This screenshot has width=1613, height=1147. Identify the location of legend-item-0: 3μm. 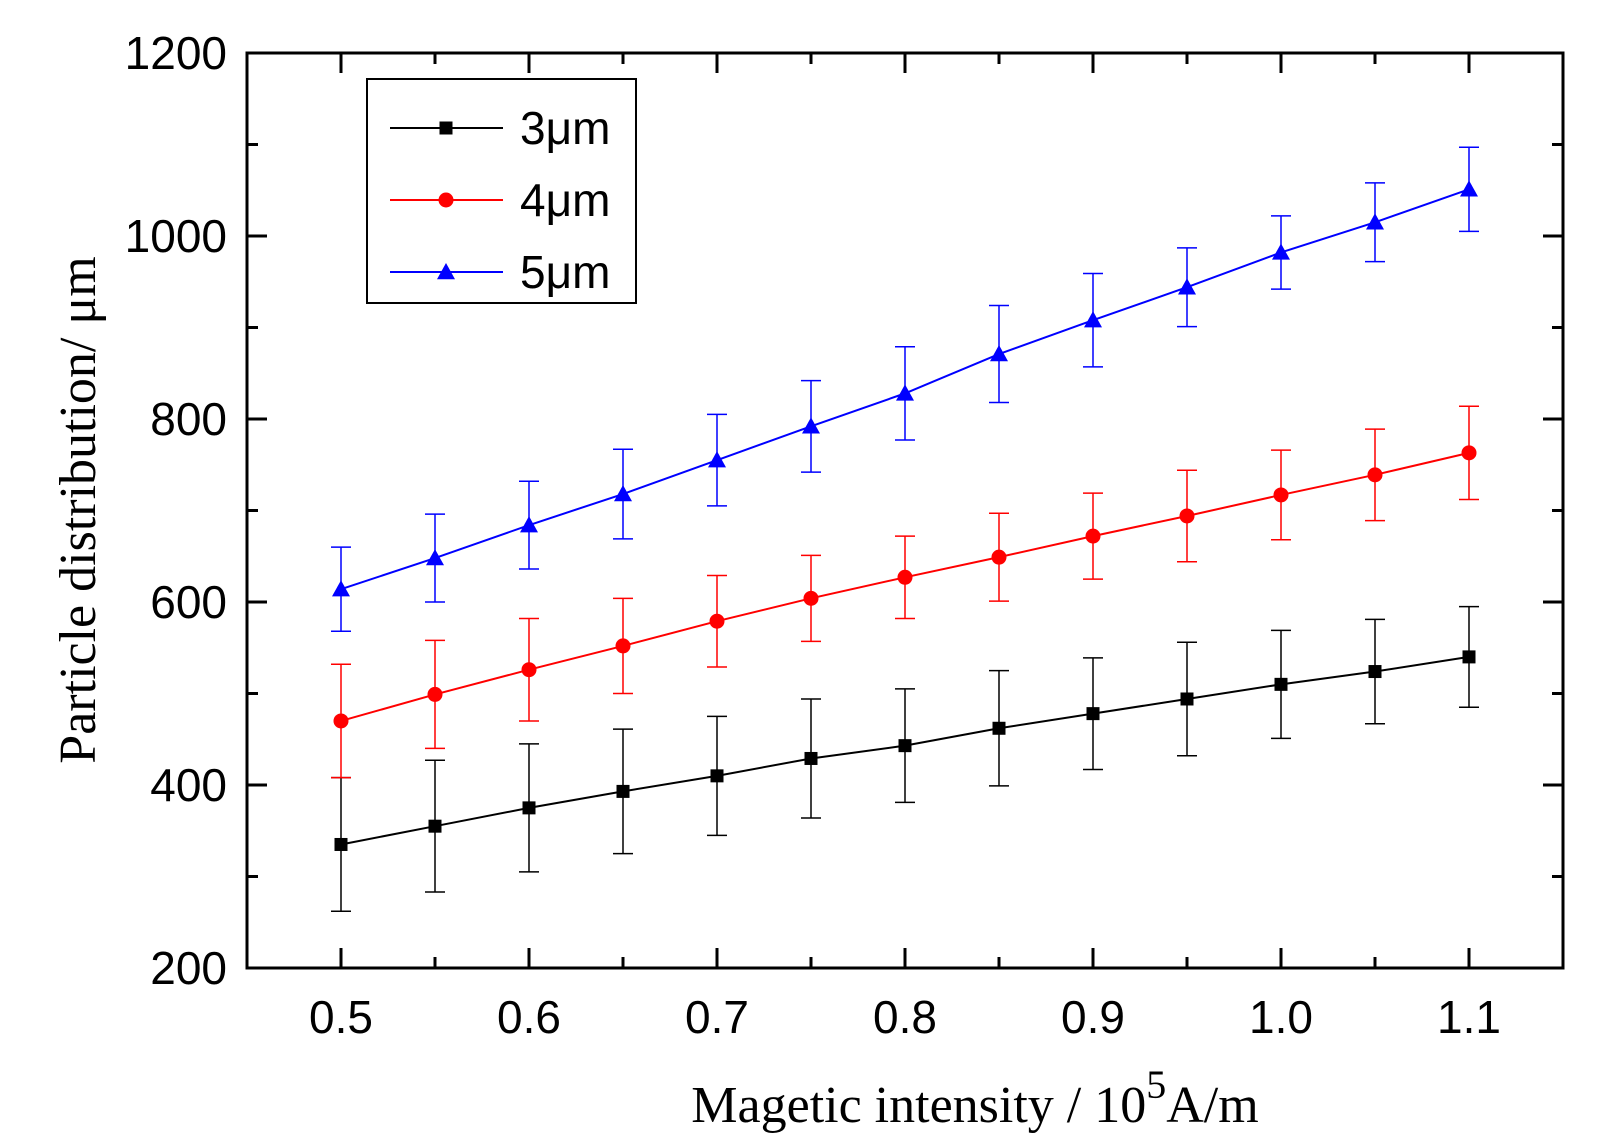
(500, 128).